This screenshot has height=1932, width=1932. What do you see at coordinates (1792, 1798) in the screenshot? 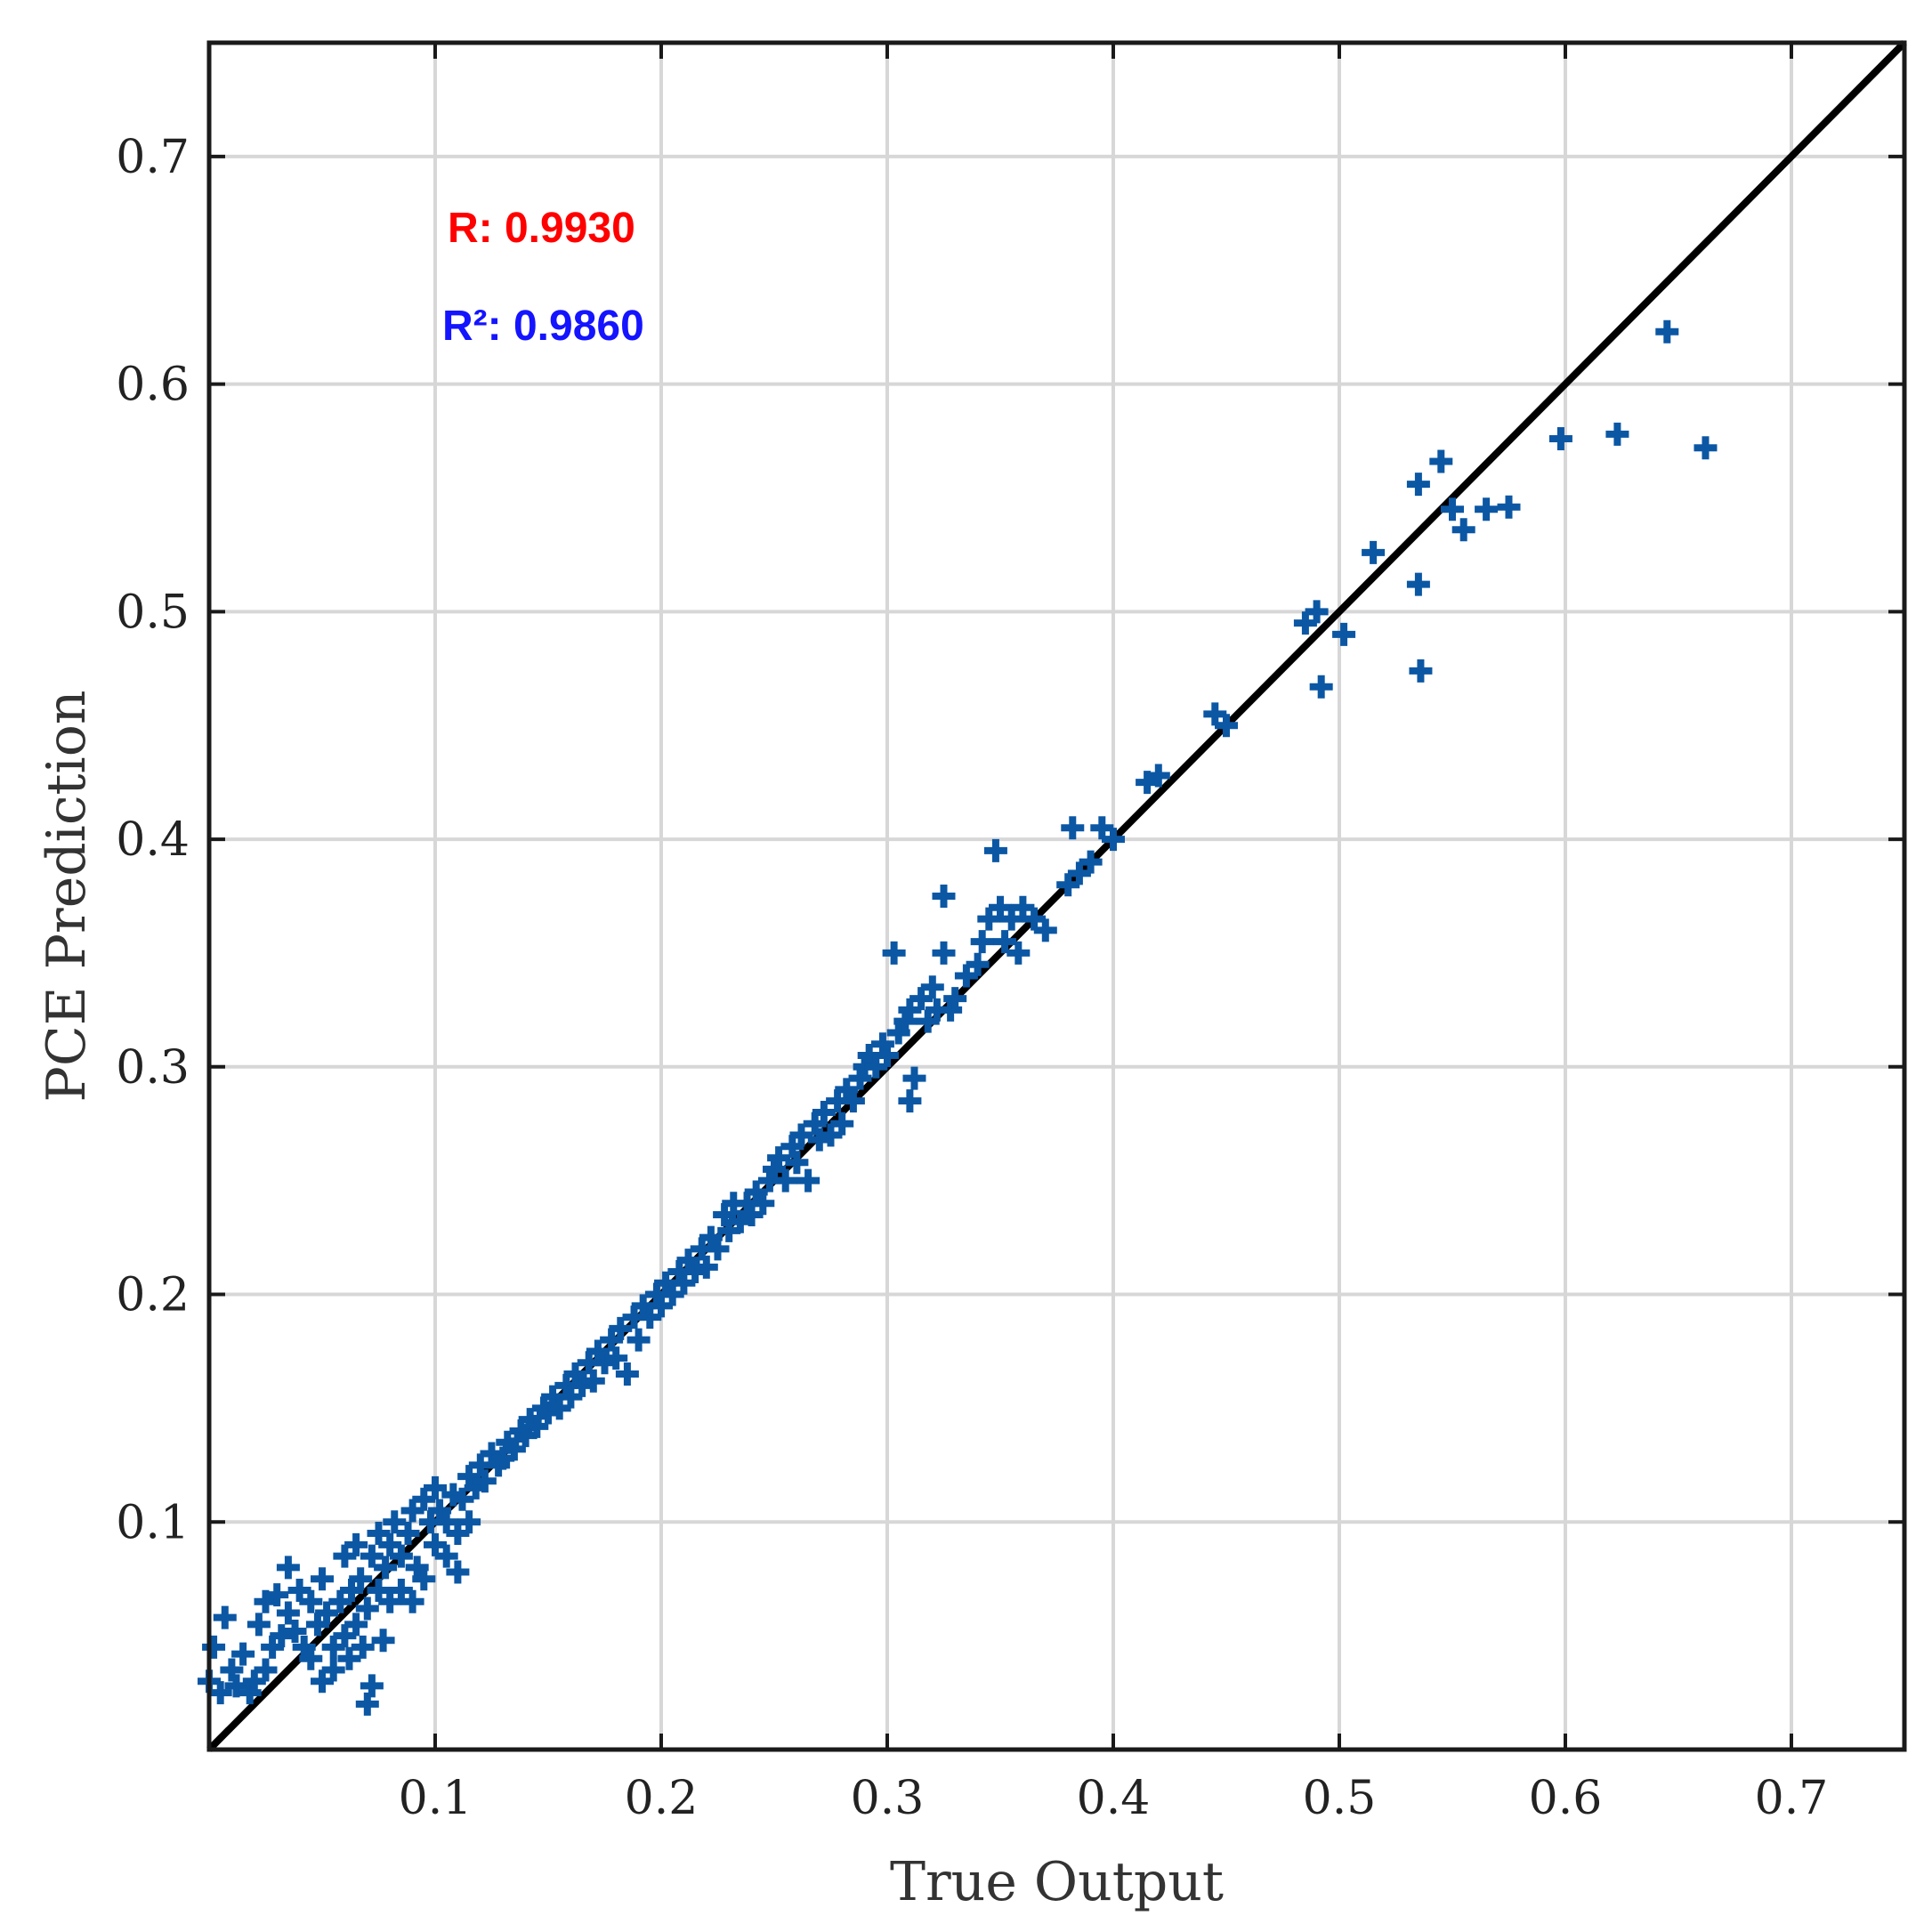
I see `x-tick-label-6: 0.7` at bounding box center [1792, 1798].